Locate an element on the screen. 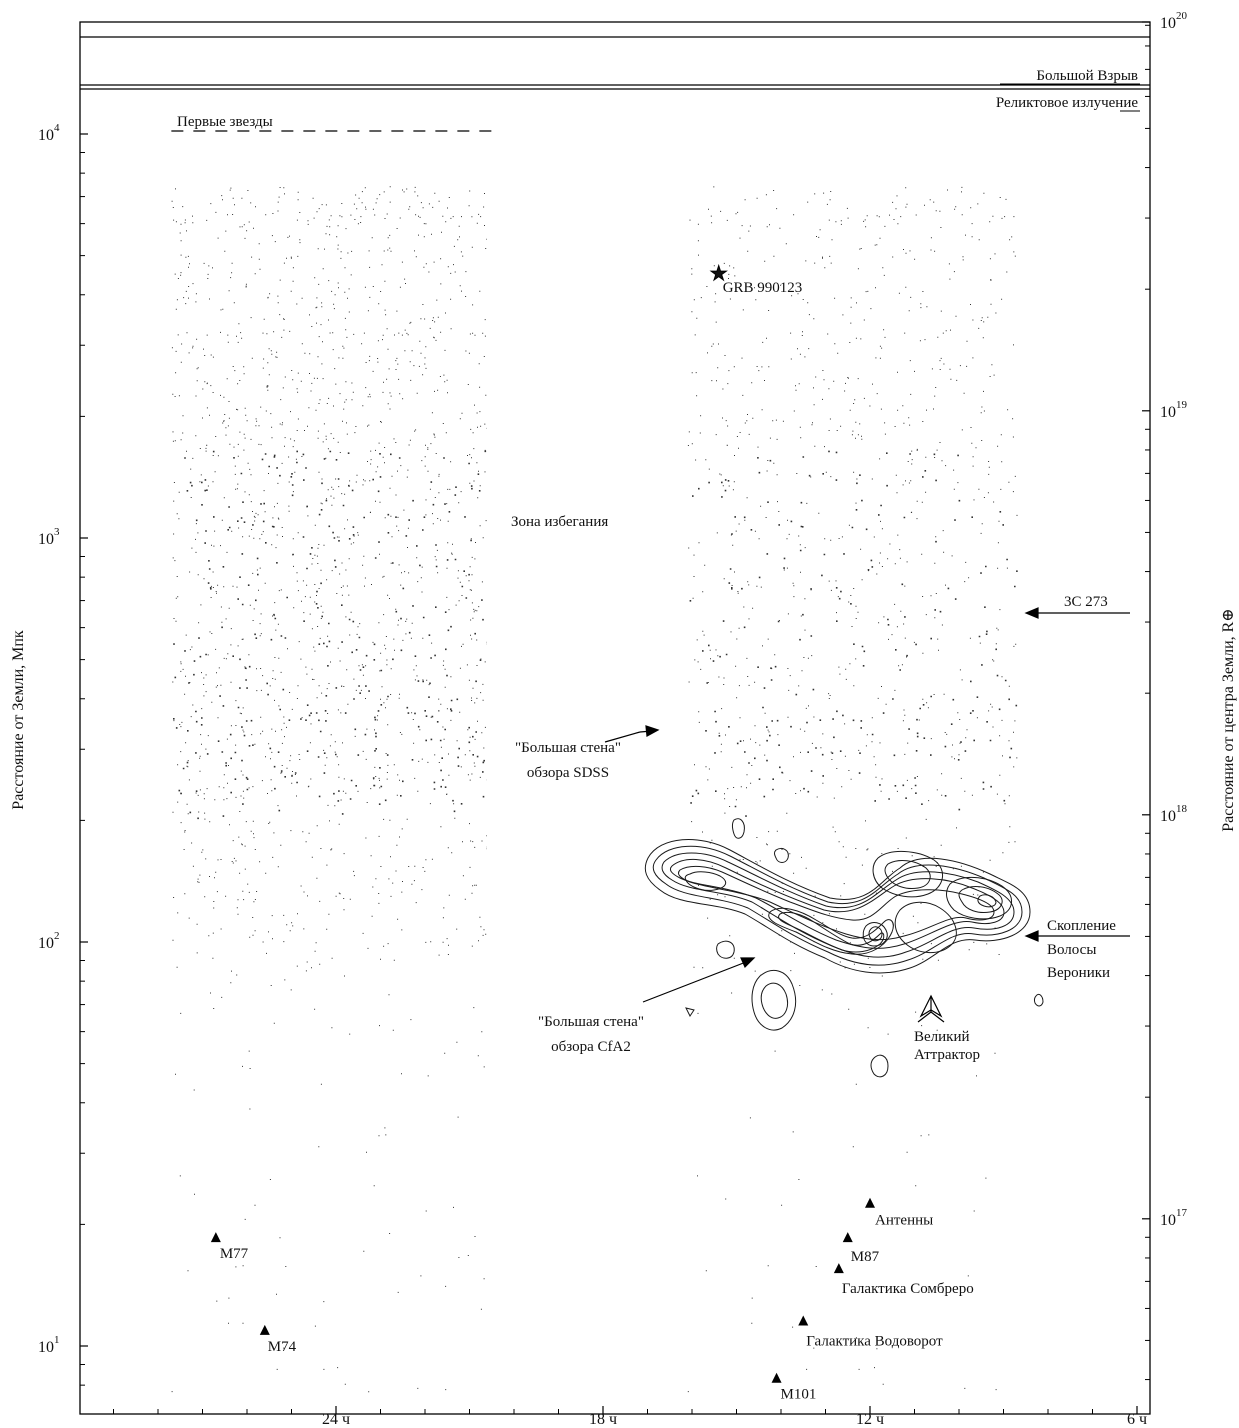 The image size is (1239, 1428). right-y-ticks: 1017 1018 1019 1020 is located at coordinates (1165, 695).